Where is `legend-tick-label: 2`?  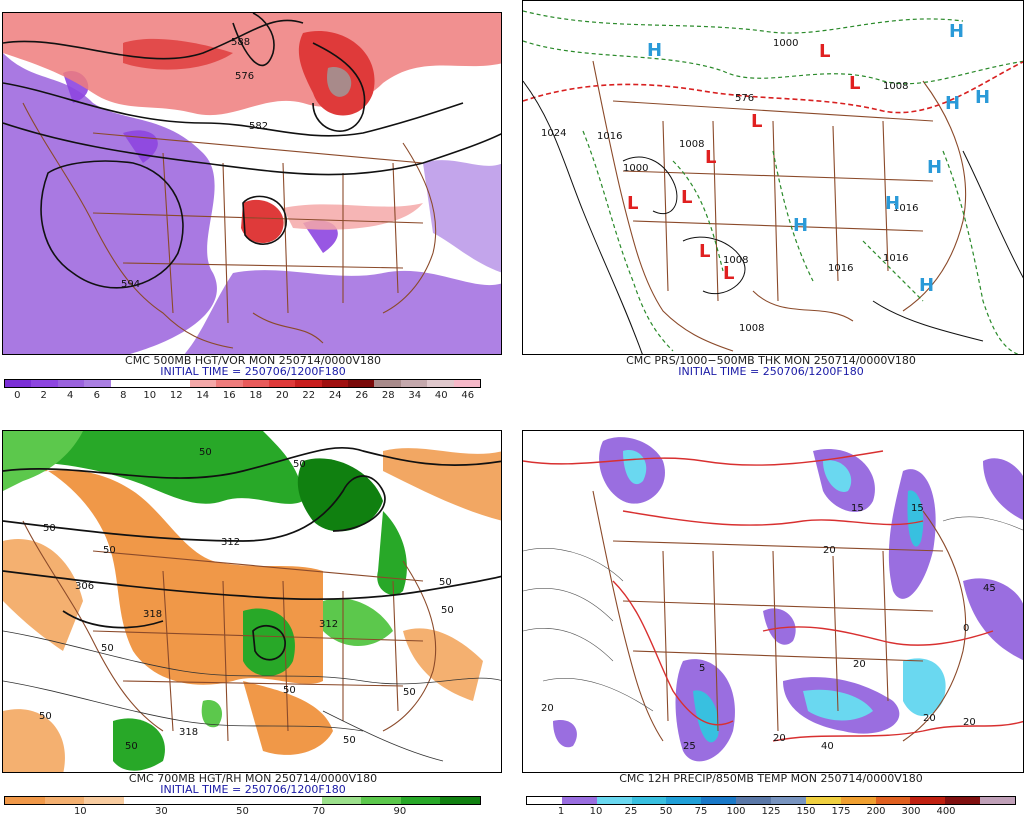
legend-tick-label: 2 is located at coordinates (43, 395).